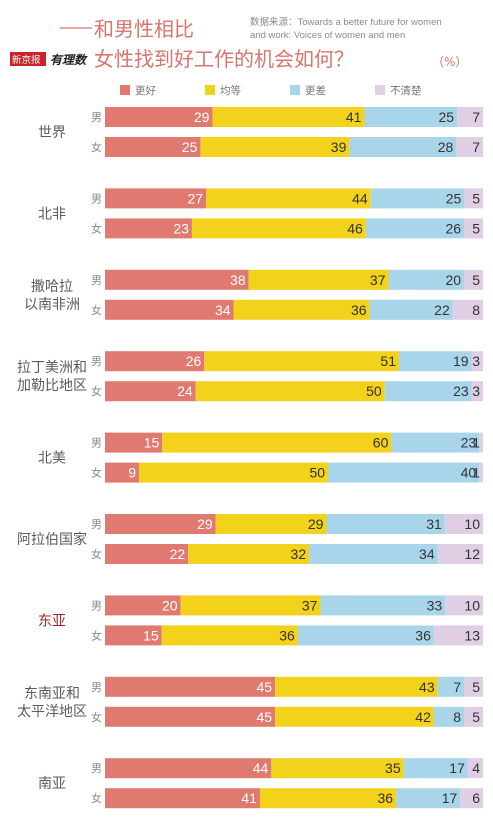  Describe the element at coordinates (260, 783) in the screenshot. I see `region-group: 南亚 男 44 35 17 4 女 41 36 17 6` at that location.